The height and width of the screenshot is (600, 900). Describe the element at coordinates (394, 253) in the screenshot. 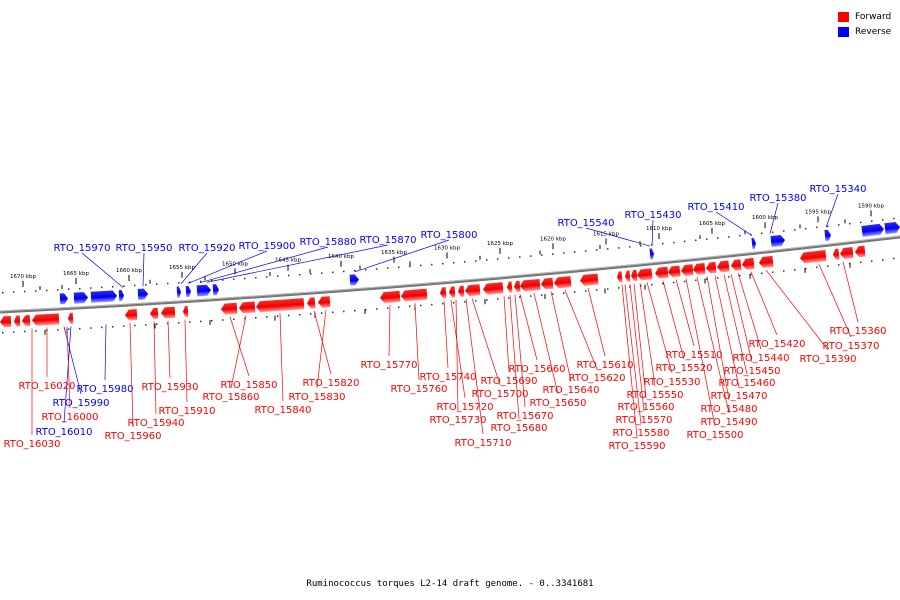

I see `tick-label: 1635 kbp` at that location.